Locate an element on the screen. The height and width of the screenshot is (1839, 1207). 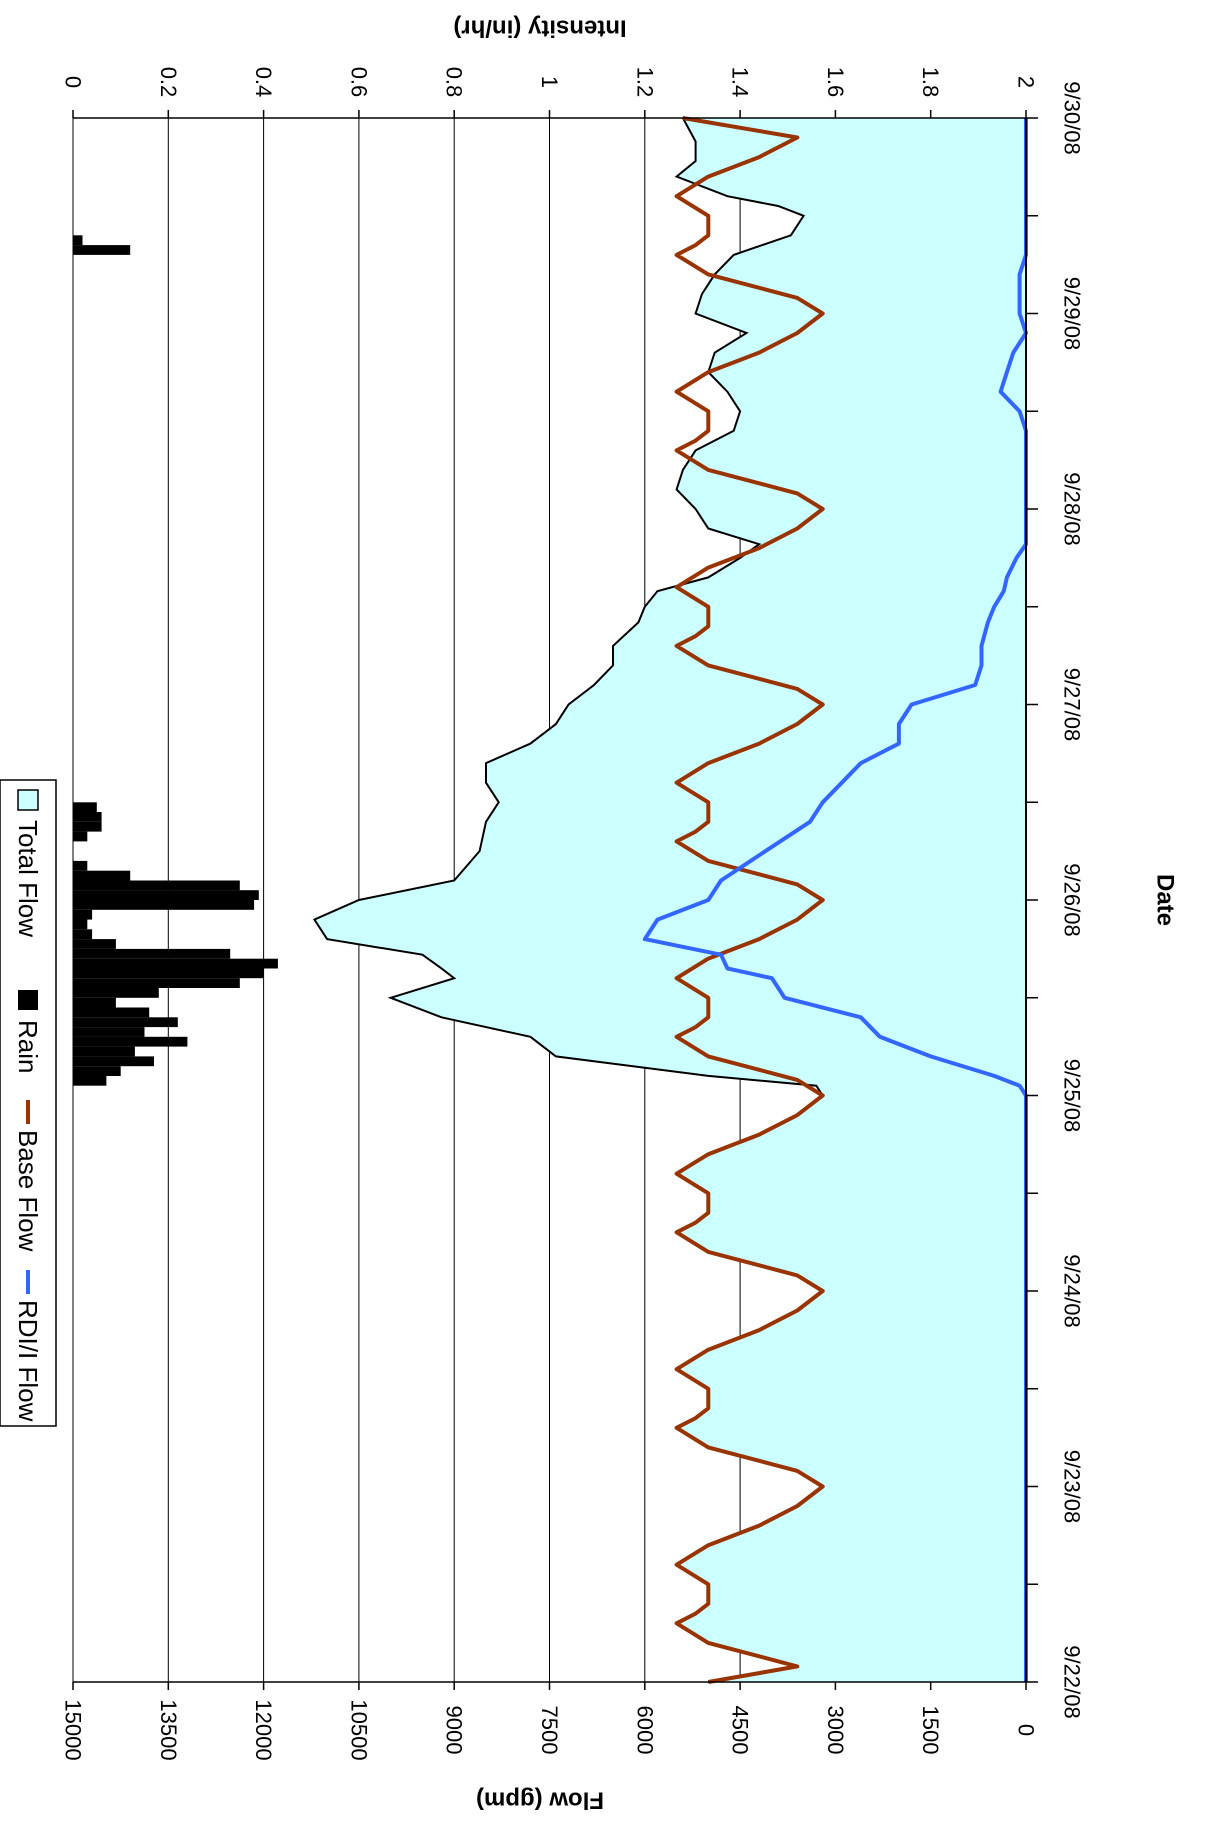
intensity-tick-label: 1 is located at coordinates (549, 82).